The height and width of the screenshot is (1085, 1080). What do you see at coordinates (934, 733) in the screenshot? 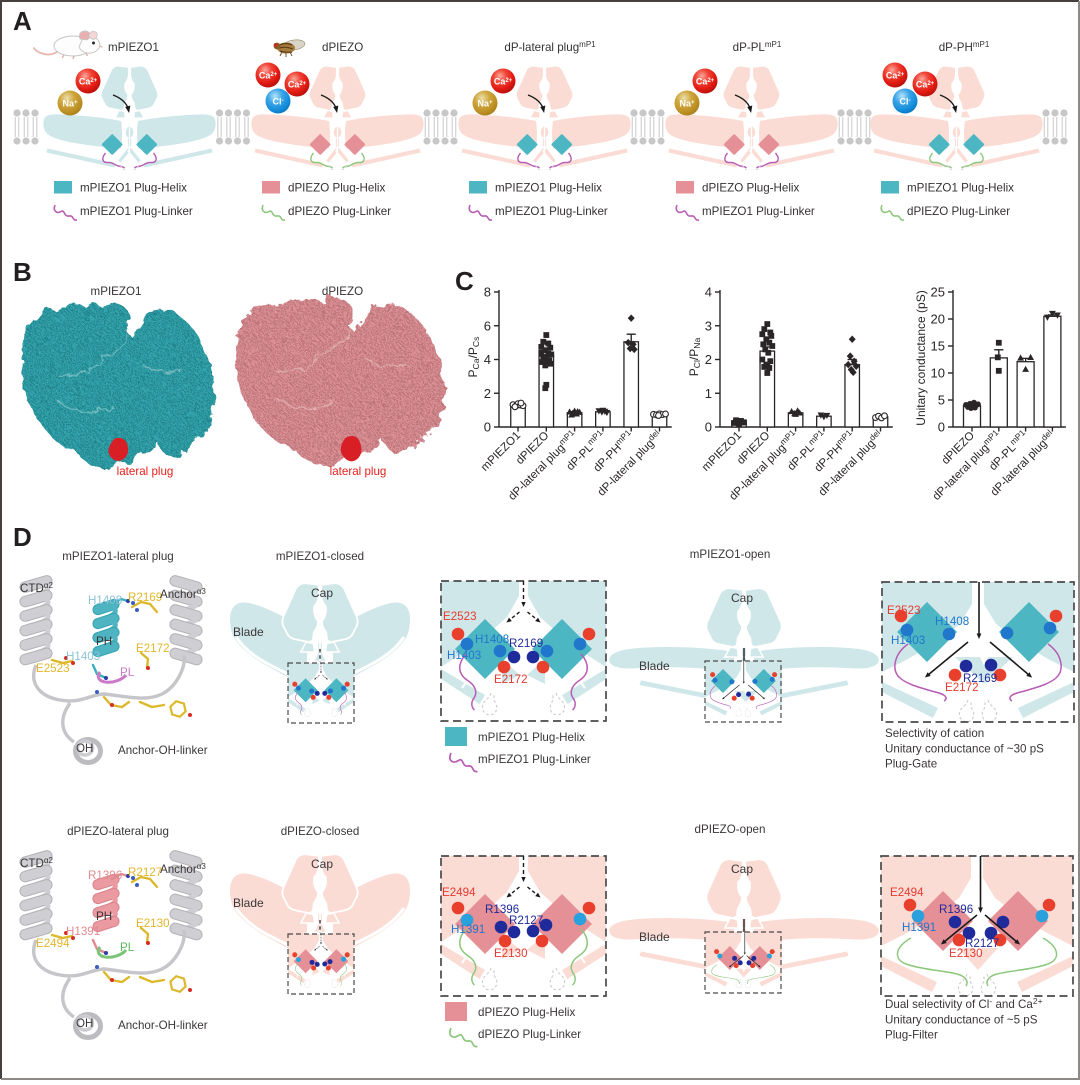
I see `svg-text: Selectivity of cation` at bounding box center [934, 733].